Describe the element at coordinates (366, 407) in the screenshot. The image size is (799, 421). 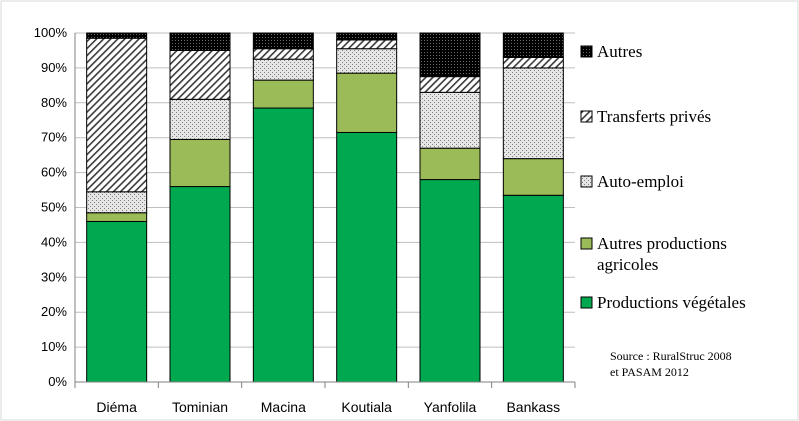
I see `x-tick-label: Koutiala` at that location.